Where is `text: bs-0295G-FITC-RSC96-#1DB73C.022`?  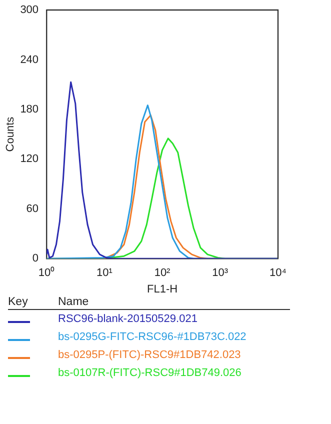 text: bs-0295G-FITC-RSC96-#1DB73C.022 is located at coordinates (152, 337).